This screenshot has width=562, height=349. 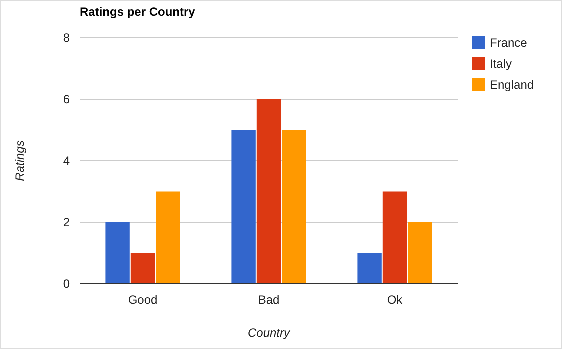 What do you see at coordinates (138, 12) in the screenshot?
I see `chart-title: Ratings per Country` at bounding box center [138, 12].